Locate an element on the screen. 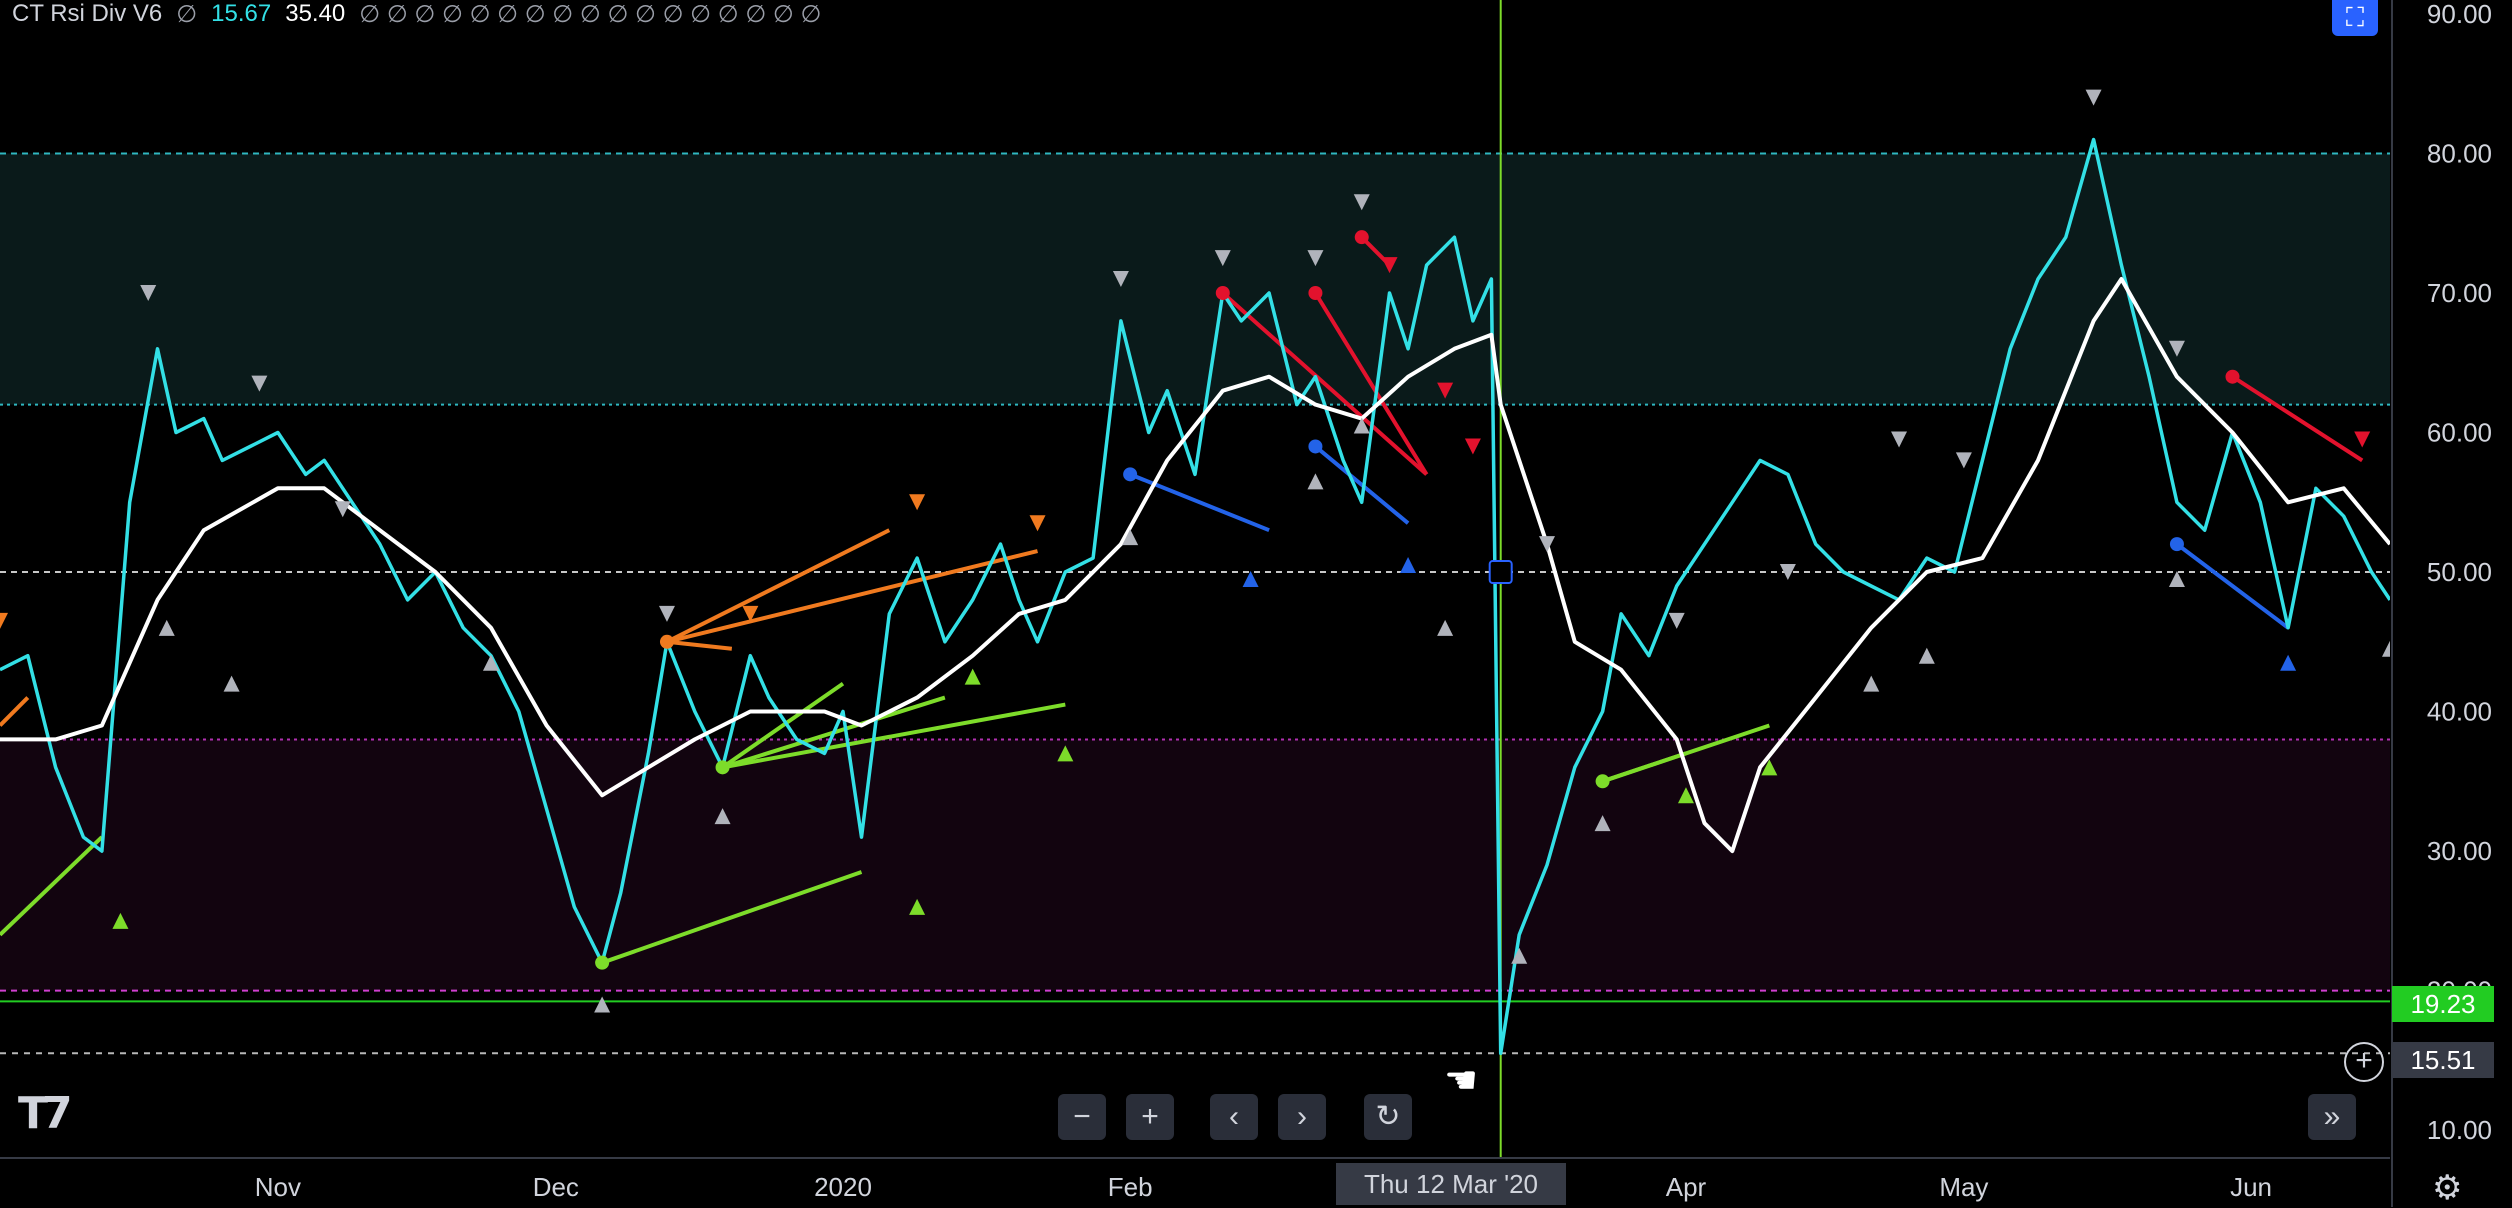  reset-chart-button: ↻ is located at coordinates (1388, 1117).